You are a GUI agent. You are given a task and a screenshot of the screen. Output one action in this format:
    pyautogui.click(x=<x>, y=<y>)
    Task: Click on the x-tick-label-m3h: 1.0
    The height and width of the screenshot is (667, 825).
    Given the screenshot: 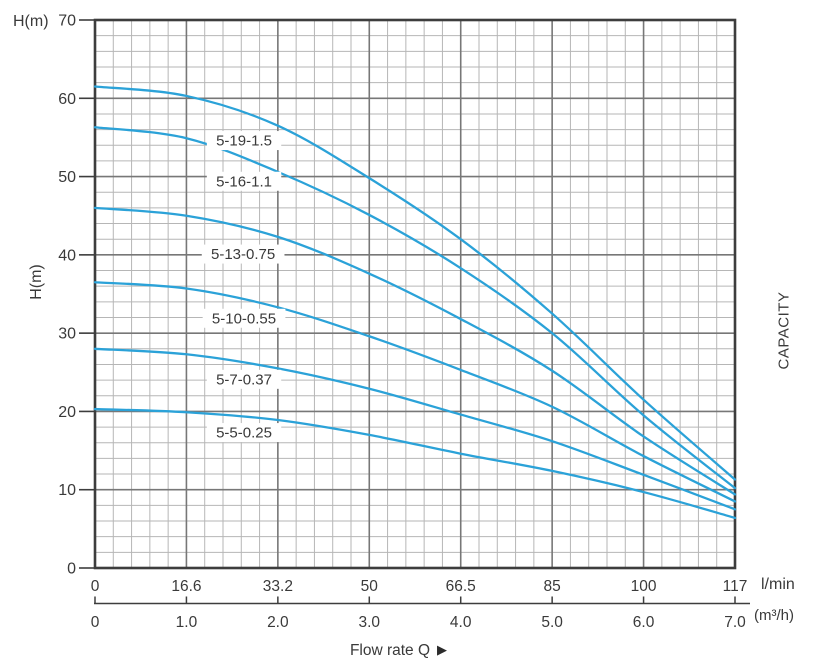 What is the action you would take?
    pyautogui.click(x=187, y=622)
    